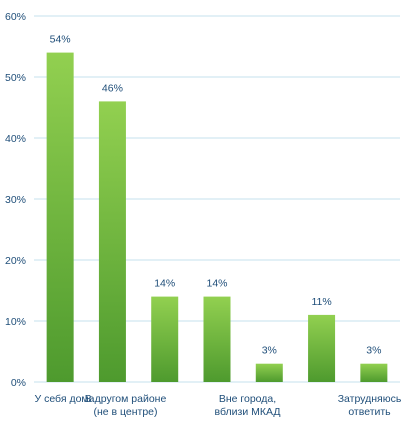 This screenshot has width=409, height=444. Describe the element at coordinates (112, 88) in the screenshot. I see `bar-value-label: 46%` at that location.